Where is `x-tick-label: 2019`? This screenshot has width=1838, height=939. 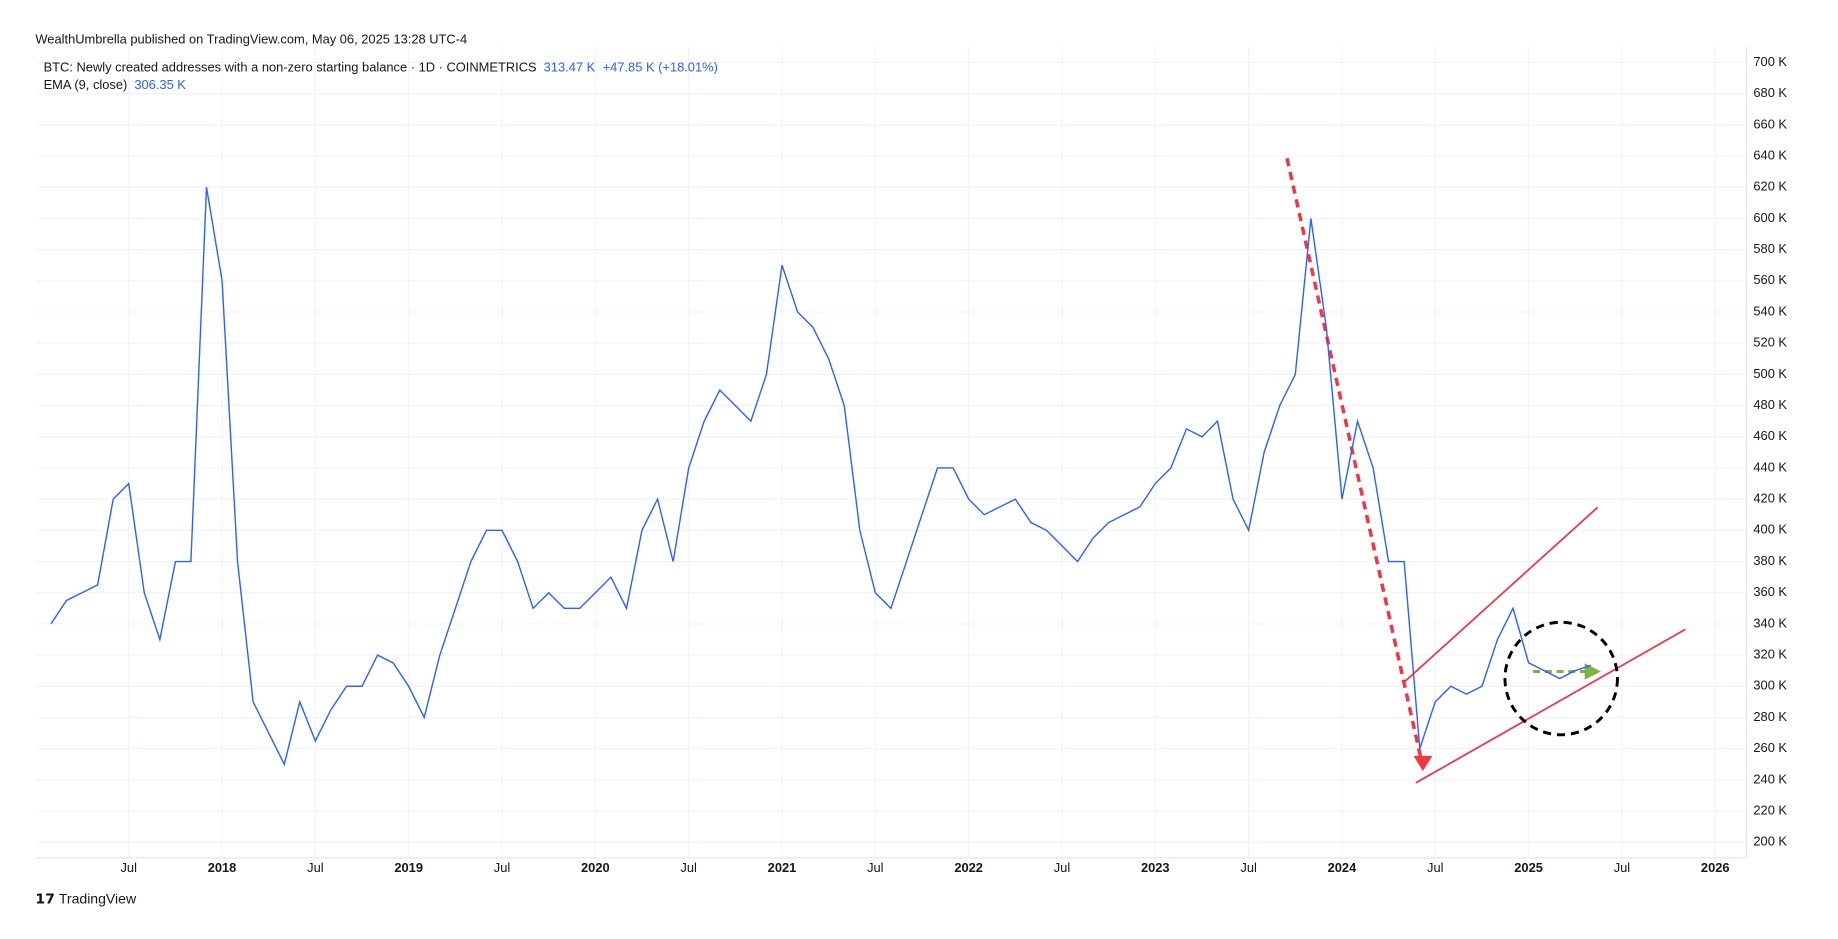
x-tick-label: 2019 is located at coordinates (408, 867).